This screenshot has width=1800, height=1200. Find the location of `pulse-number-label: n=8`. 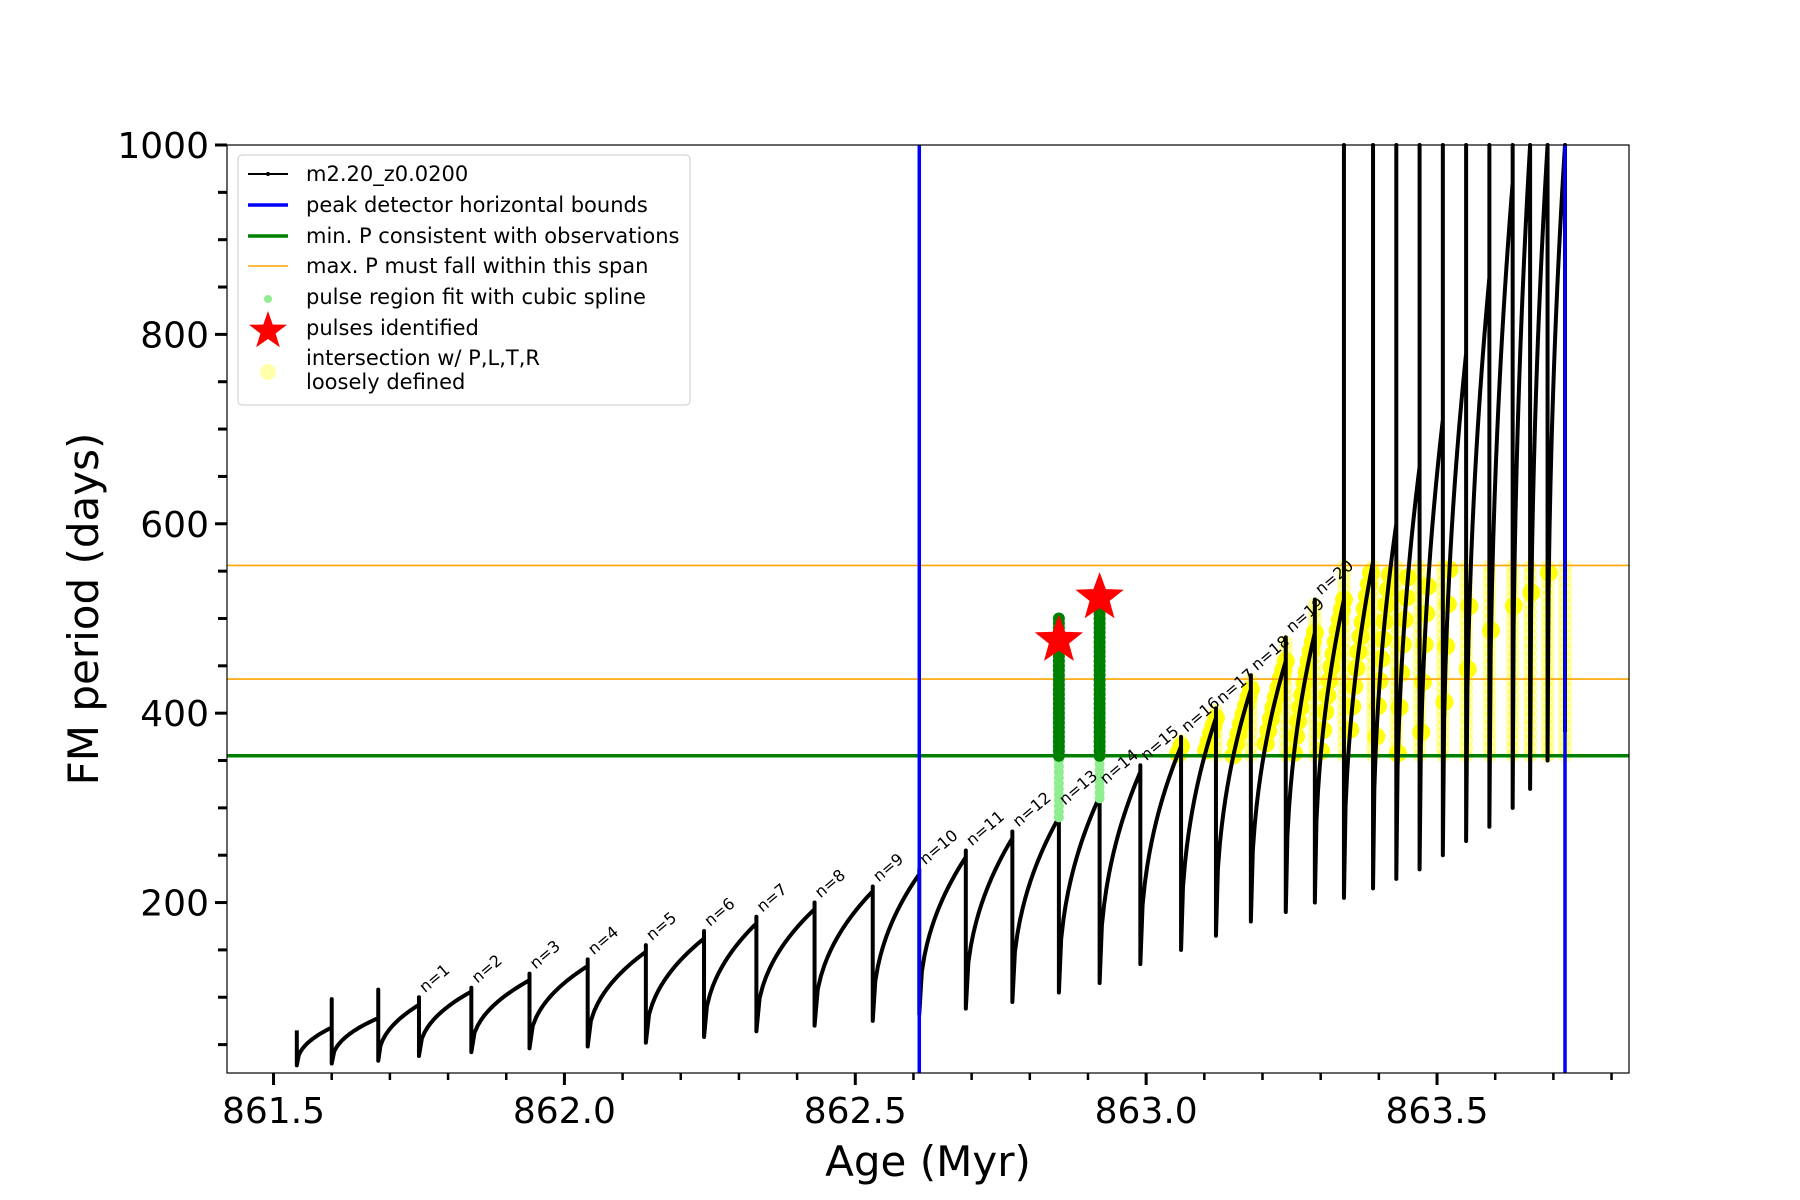

pulse-number-label: n=8 is located at coordinates (830, 883).